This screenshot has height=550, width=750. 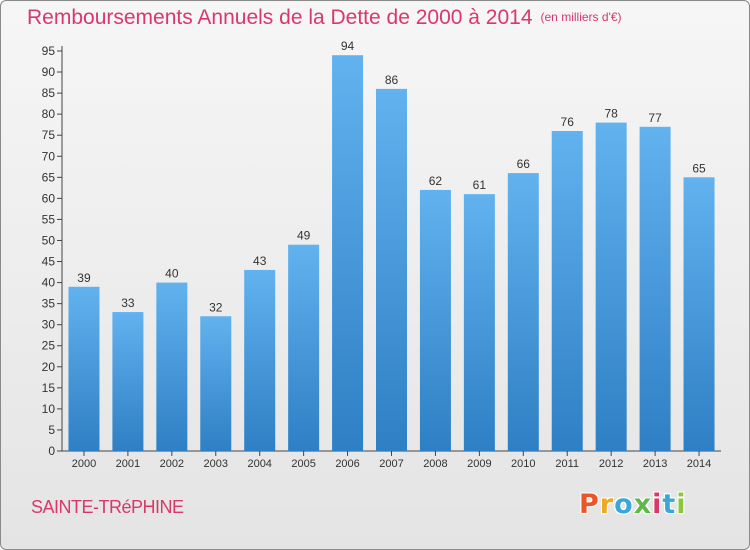 What do you see at coordinates (49, 114) in the screenshot?
I see `y-tick-label: 80` at bounding box center [49, 114].